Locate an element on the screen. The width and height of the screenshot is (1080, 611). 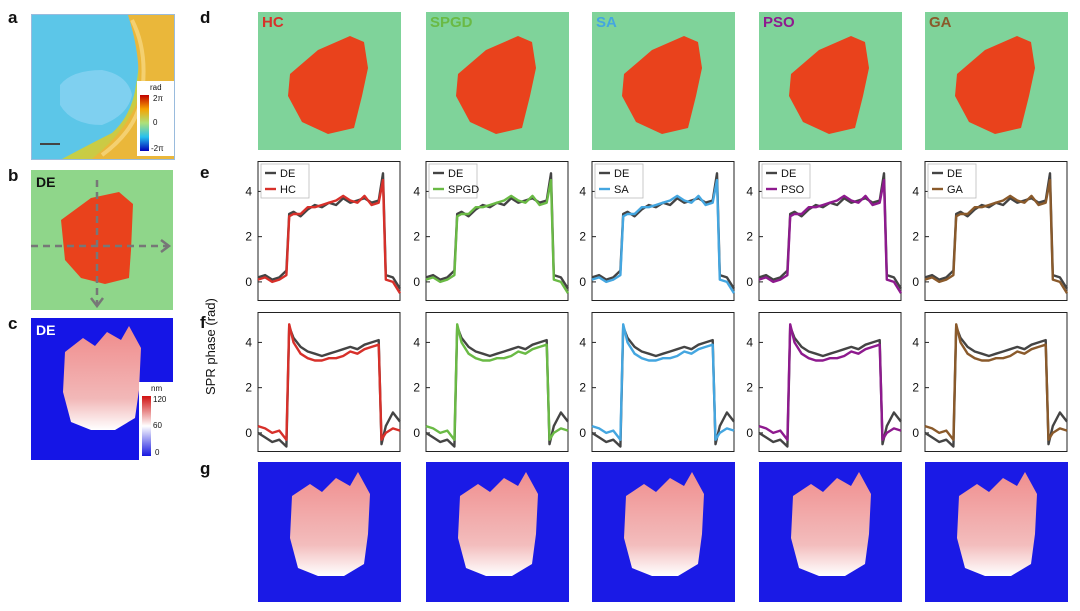
height-cbar-min: 0 is located at coordinates (157, 452).